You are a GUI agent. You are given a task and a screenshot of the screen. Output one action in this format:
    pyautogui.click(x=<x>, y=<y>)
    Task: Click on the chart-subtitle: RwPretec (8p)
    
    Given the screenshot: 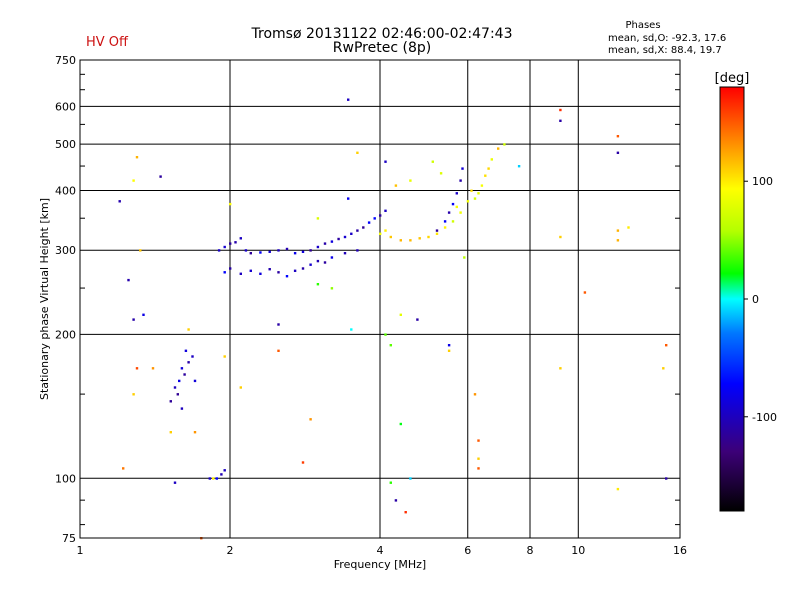 What is the action you would take?
    pyautogui.click(x=382, y=48)
    